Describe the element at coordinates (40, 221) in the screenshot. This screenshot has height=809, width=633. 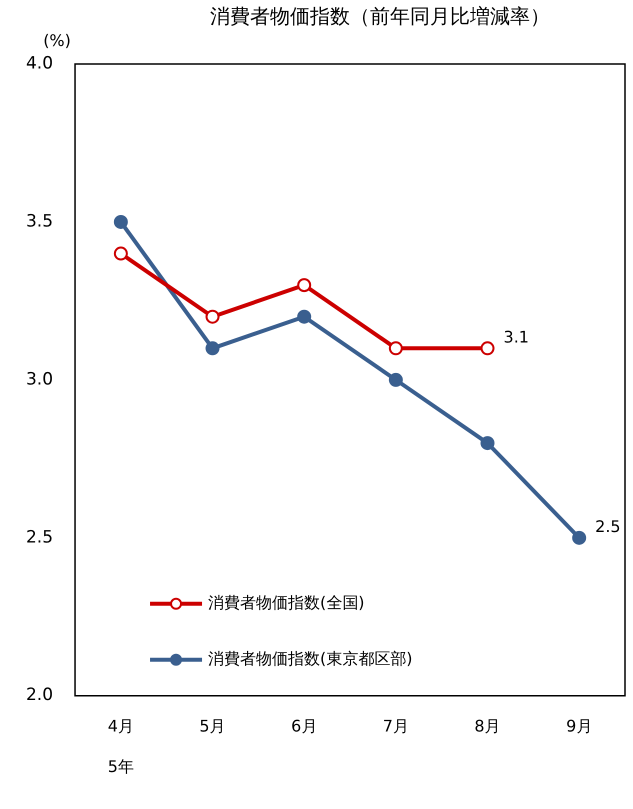
I see `y-tick-label: 3.5` at that location.